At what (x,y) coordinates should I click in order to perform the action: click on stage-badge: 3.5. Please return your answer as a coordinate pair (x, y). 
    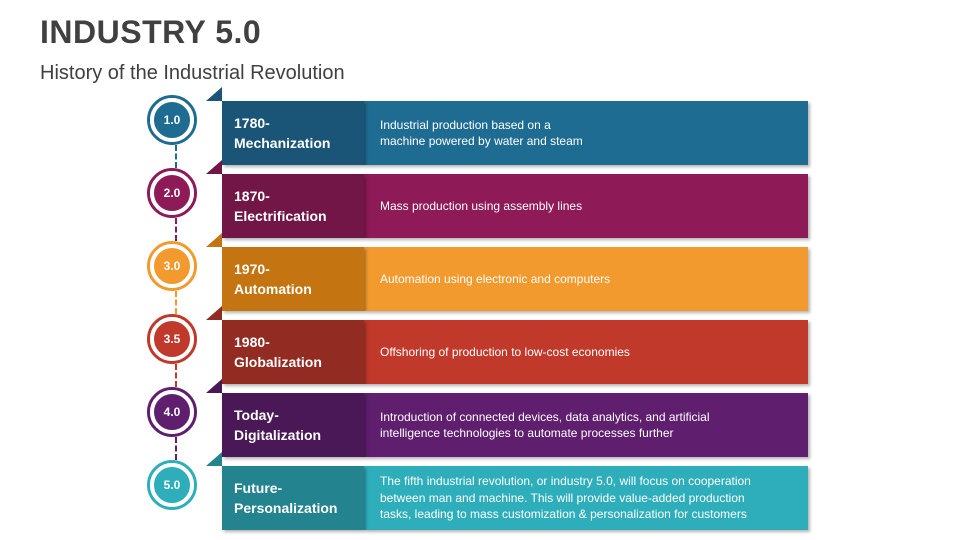
    Looking at the image, I should click on (172, 339).